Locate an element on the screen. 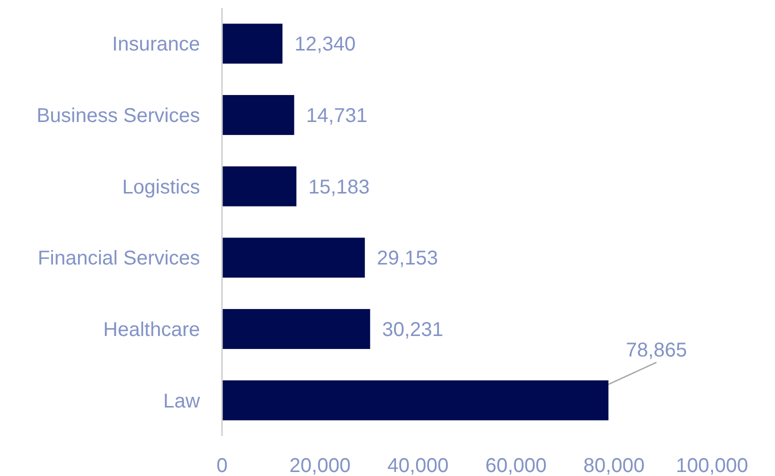  y-tick-label: Law is located at coordinates (182, 401).